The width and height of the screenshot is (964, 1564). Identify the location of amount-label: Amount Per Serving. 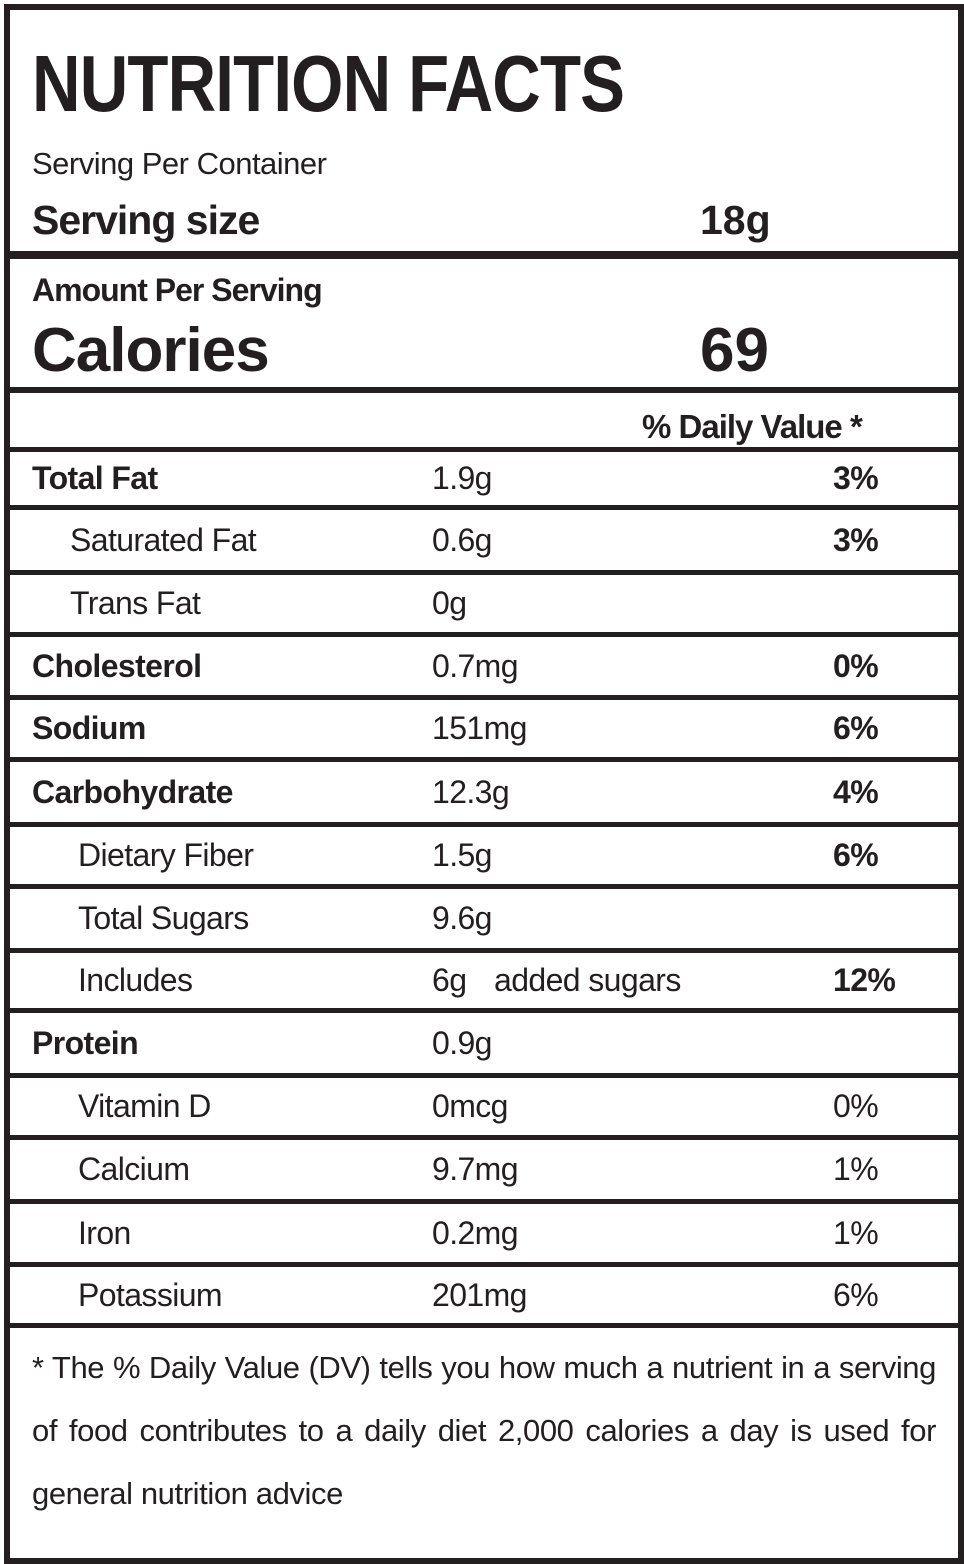
(177, 290).